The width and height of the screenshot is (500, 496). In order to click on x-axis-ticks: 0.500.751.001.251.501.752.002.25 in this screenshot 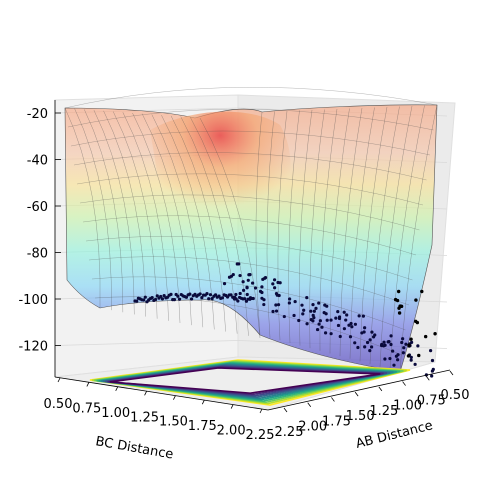, I will do `click(372, 405)`.